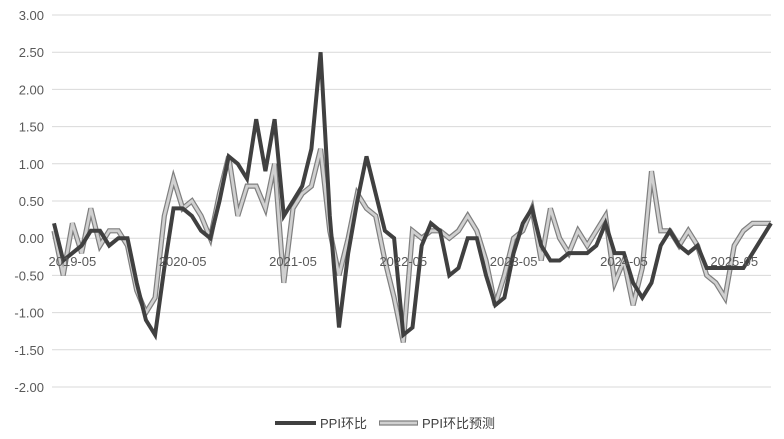 The height and width of the screenshot is (439, 784). Describe the element at coordinates (31, 89) in the screenshot. I see `y-tick-label: 2.00` at that location.